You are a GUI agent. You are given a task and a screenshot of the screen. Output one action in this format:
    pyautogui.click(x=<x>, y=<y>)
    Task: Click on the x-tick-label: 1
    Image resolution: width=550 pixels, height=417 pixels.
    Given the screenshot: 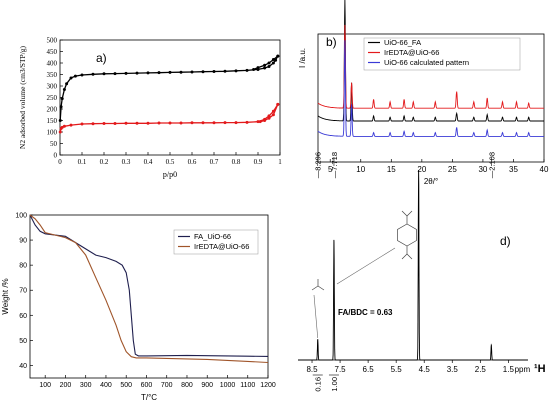 What is the action you would take?
    pyautogui.click(x=280, y=162)
    